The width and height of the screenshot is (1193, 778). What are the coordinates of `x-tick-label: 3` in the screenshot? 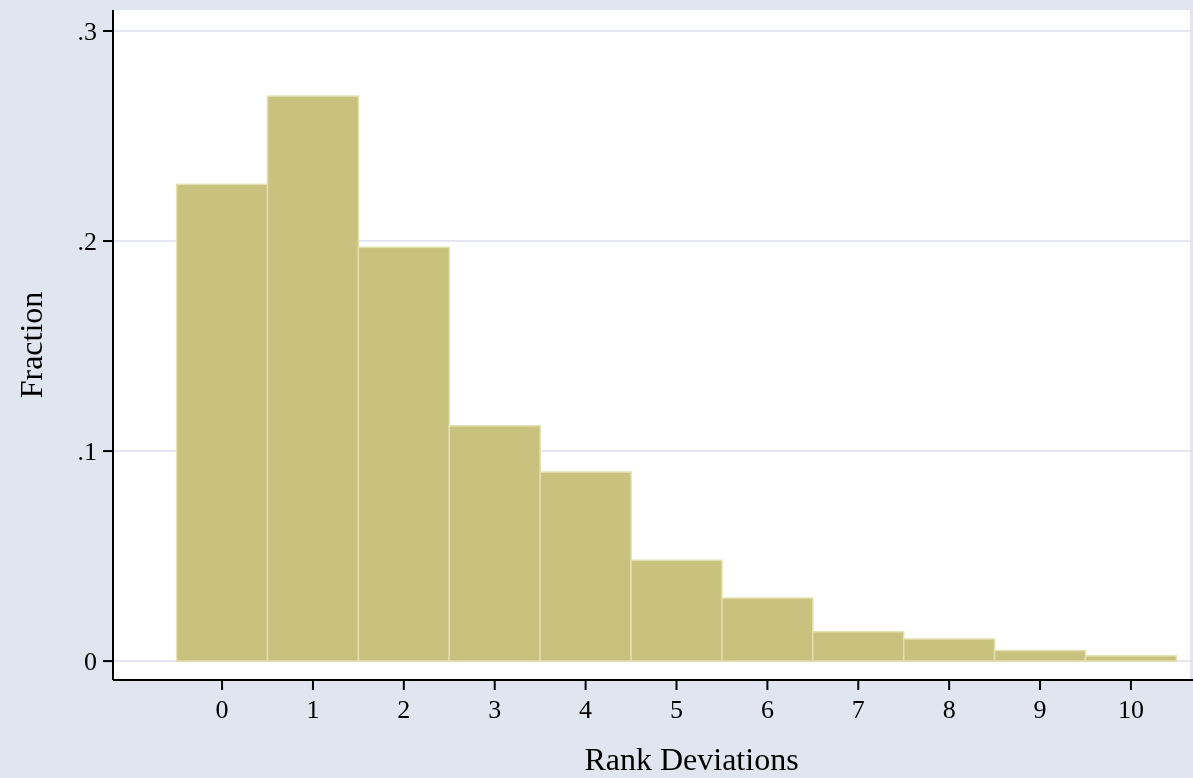 It's located at (495, 709).